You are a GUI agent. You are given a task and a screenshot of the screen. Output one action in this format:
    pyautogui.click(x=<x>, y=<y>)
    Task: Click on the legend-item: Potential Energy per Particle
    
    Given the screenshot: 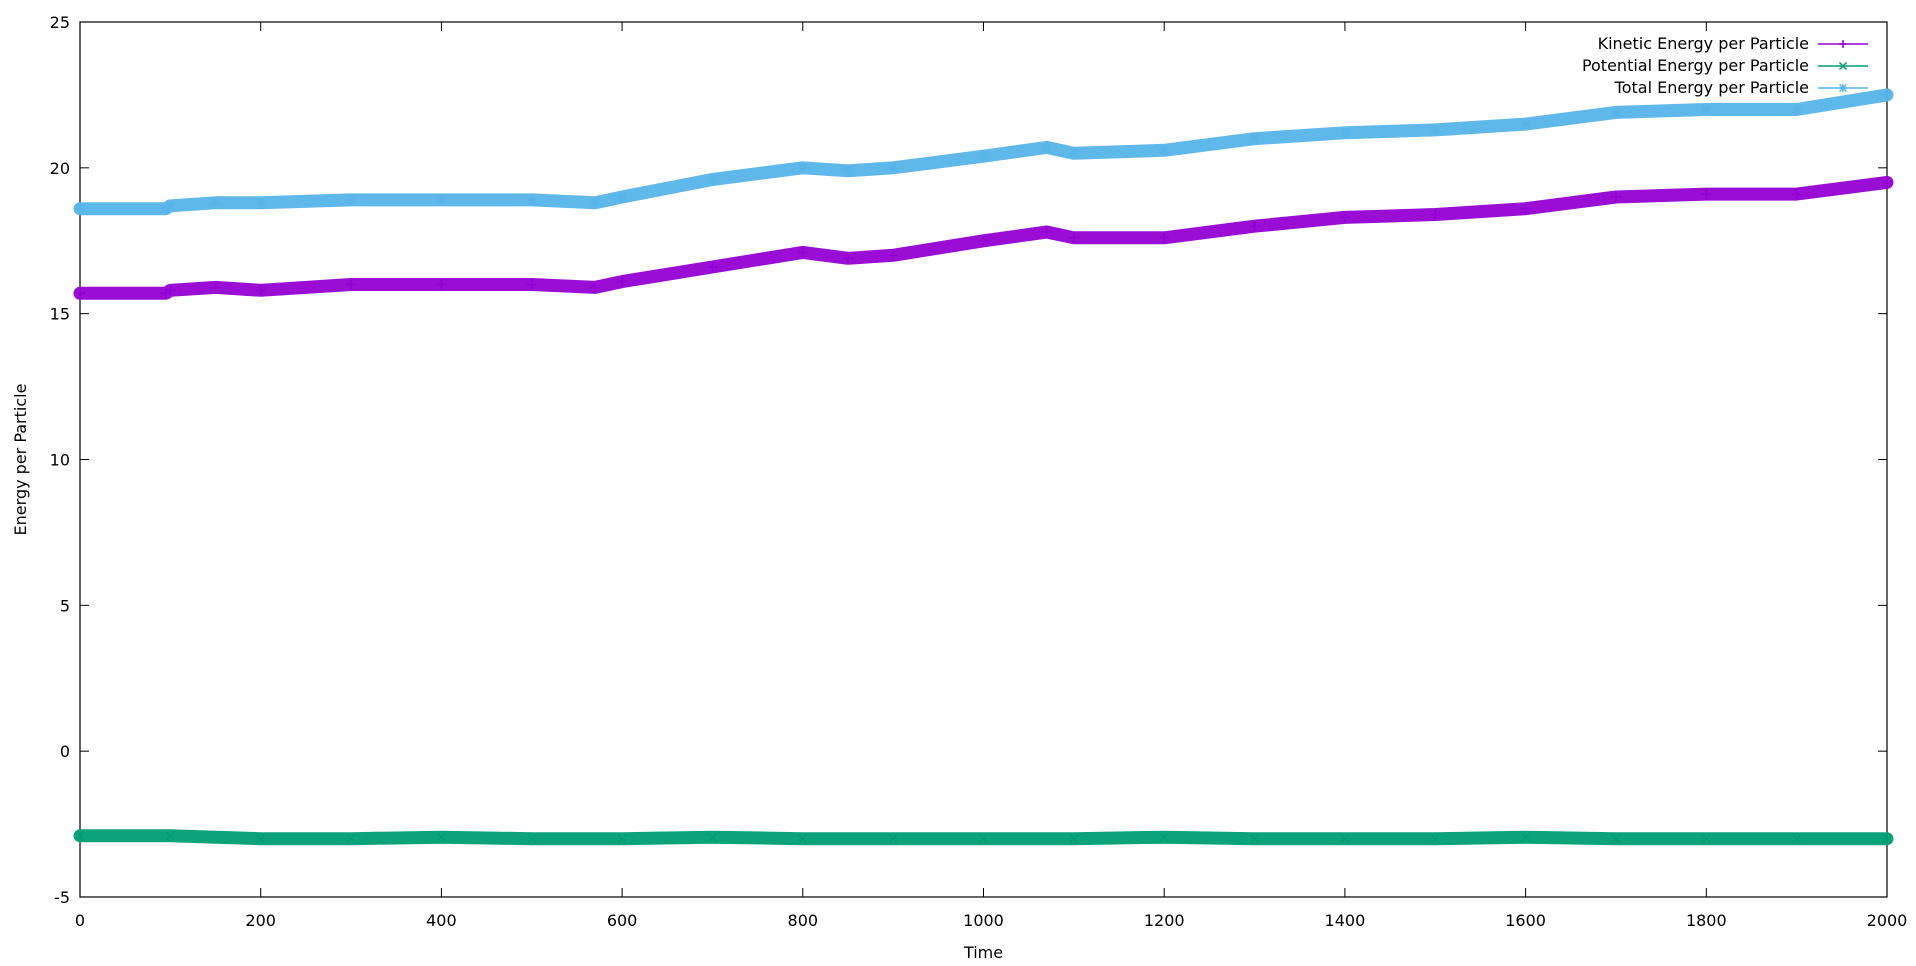 What is the action you would take?
    pyautogui.click(x=1725, y=65)
    